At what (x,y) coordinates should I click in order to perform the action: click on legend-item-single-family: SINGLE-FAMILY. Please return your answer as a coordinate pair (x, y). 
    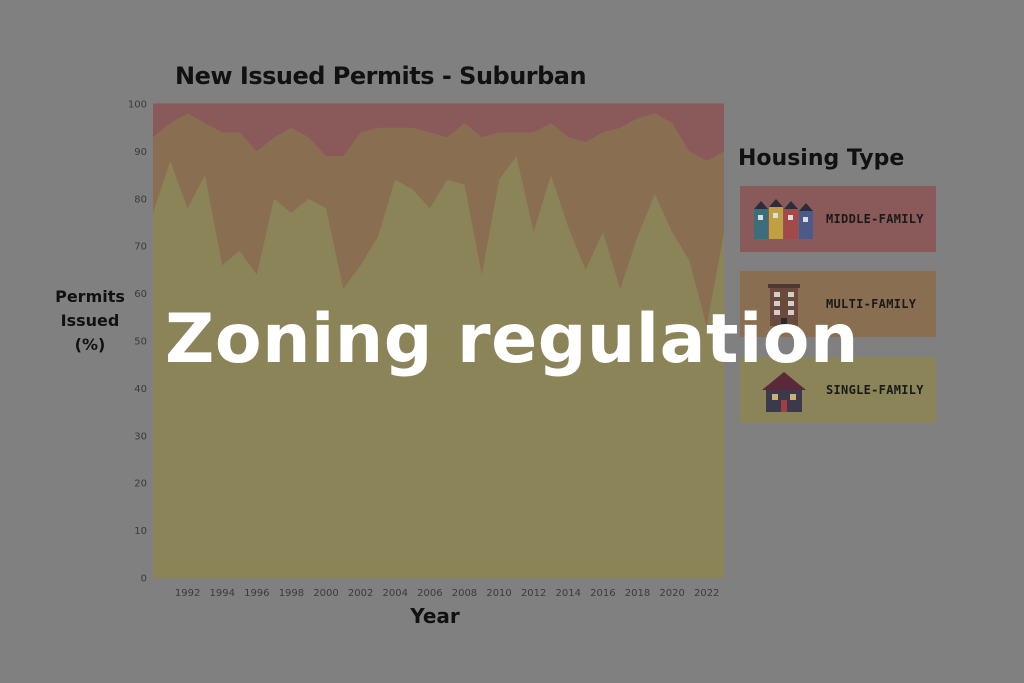
    Looking at the image, I should click on (838, 390).